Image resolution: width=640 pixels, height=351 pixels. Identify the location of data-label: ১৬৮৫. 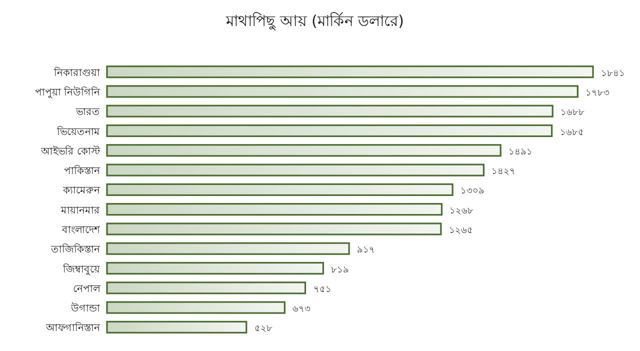
(572, 133).